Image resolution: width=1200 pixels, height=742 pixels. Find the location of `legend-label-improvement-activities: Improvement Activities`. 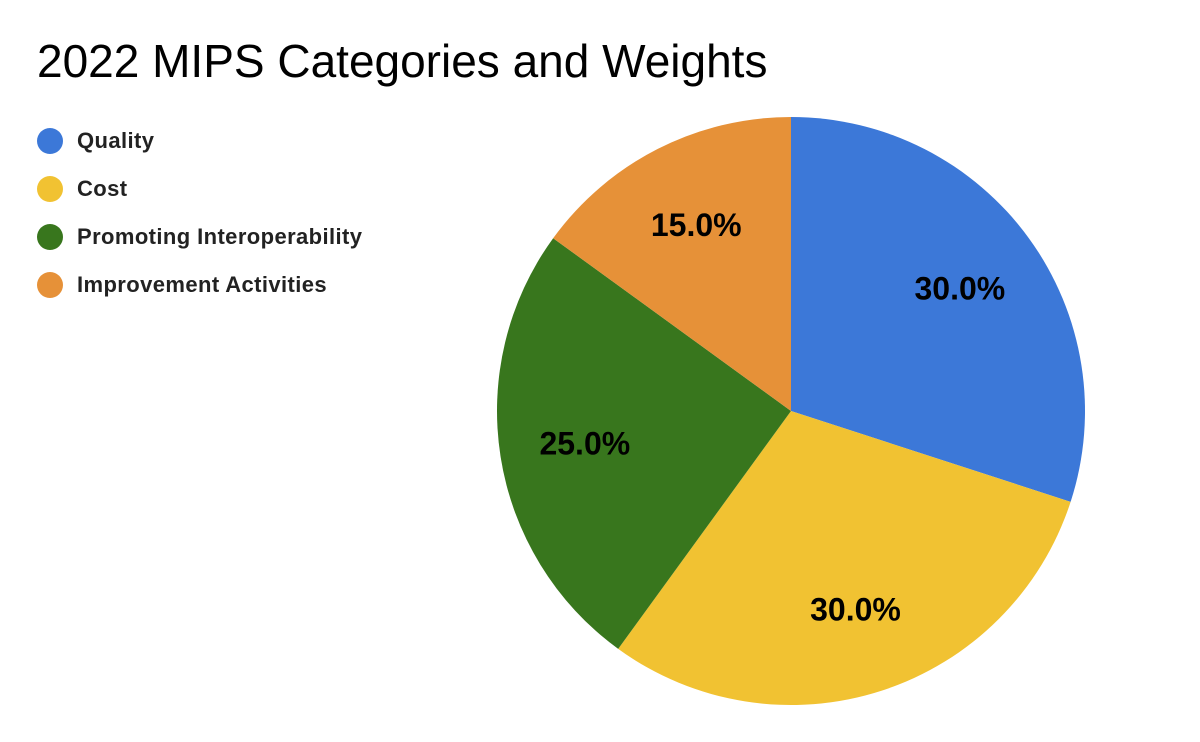

legend-label-improvement-activities: Improvement Activities is located at coordinates (202, 284).